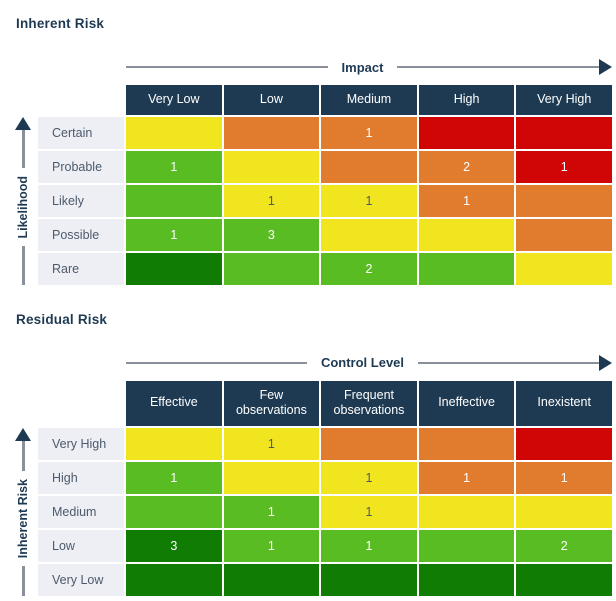  I want to click on matrix-cell-high-few-observations, so click(271, 477).